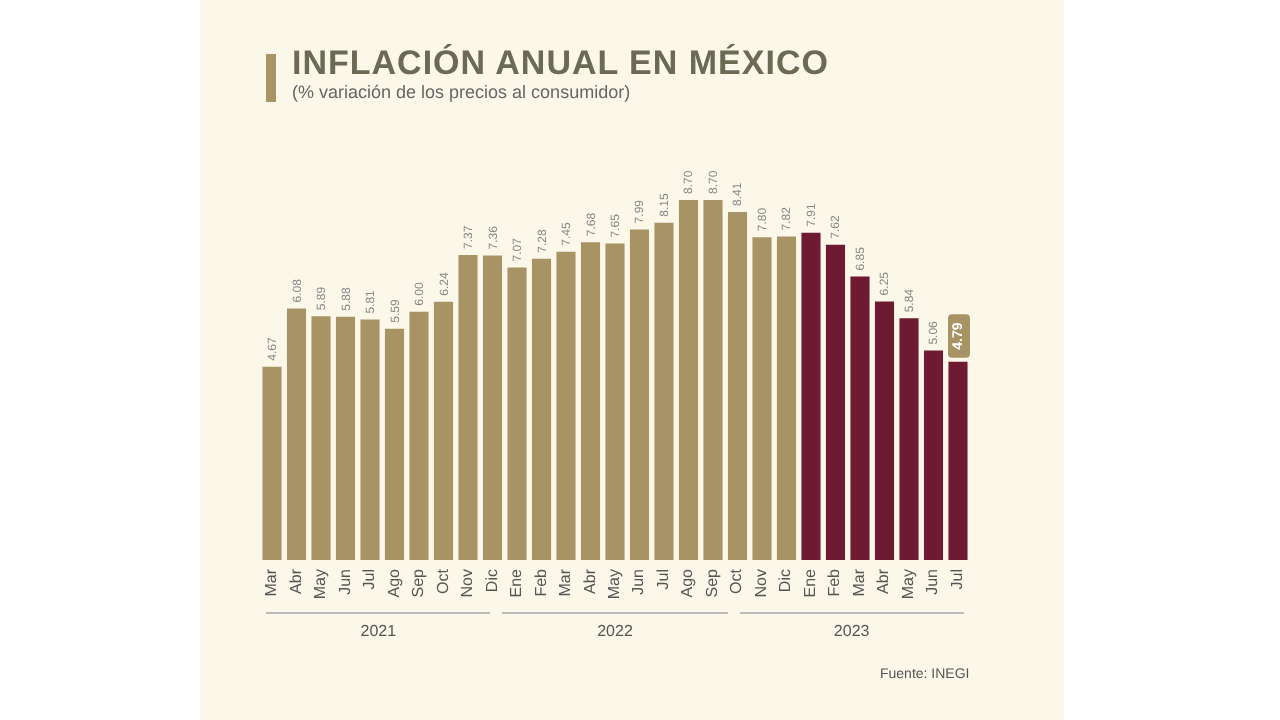 The height and width of the screenshot is (720, 1280). Describe the element at coordinates (560, 64) in the screenshot. I see `chart-title: INFLACIÓN ANUAL EN MÉXICO` at that location.